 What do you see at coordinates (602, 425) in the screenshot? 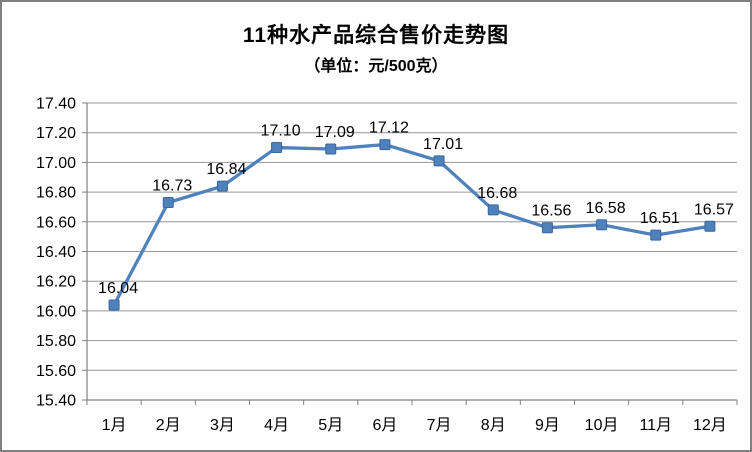
I see `x-tick-label: 10月` at bounding box center [602, 425].